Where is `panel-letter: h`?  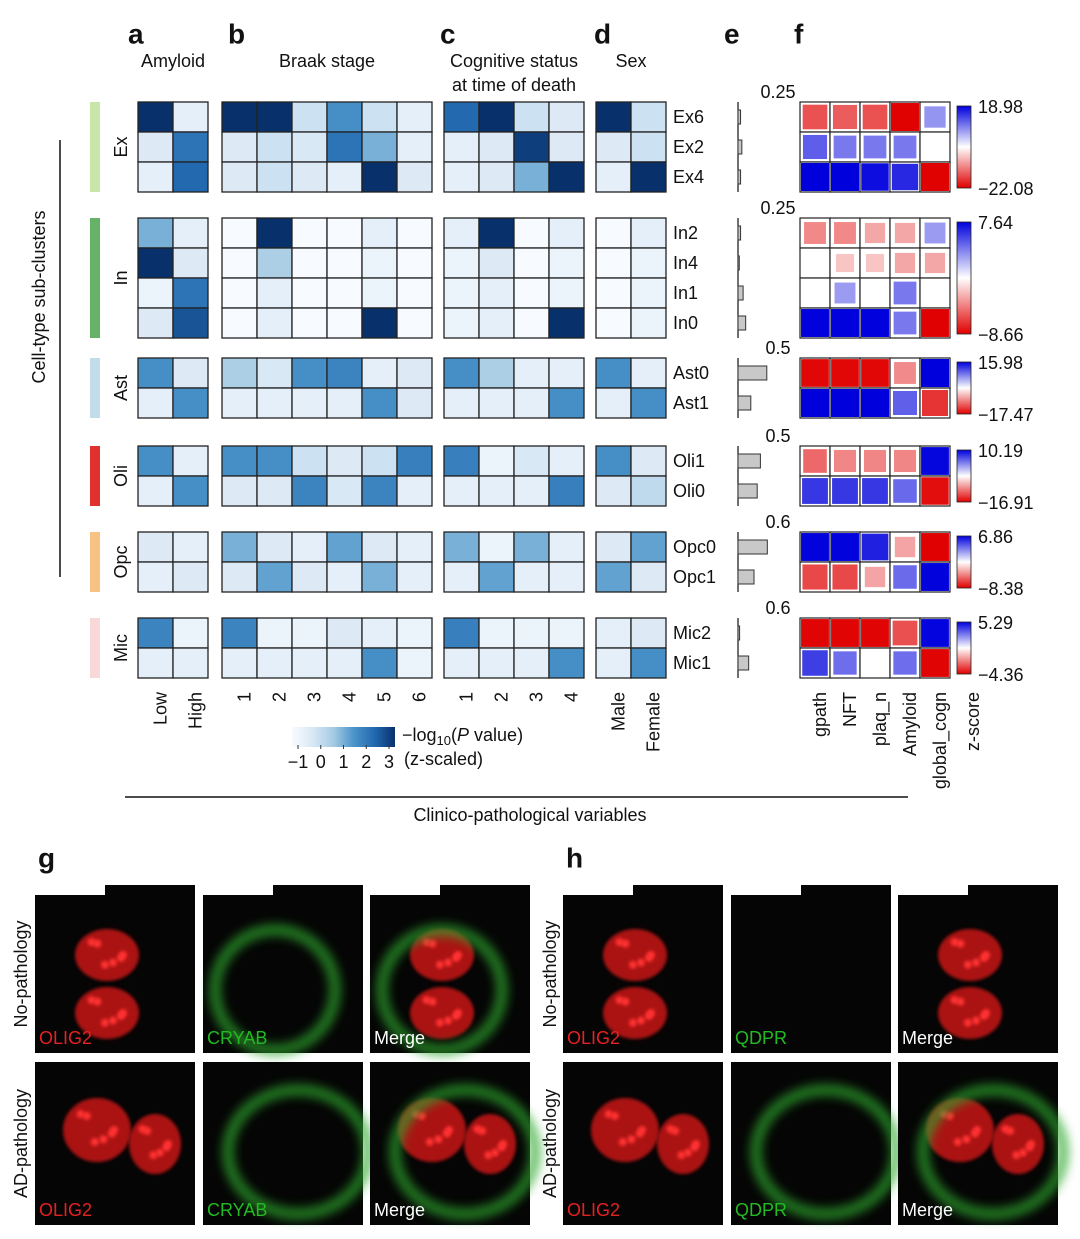 panel-letter: h is located at coordinates (574, 857).